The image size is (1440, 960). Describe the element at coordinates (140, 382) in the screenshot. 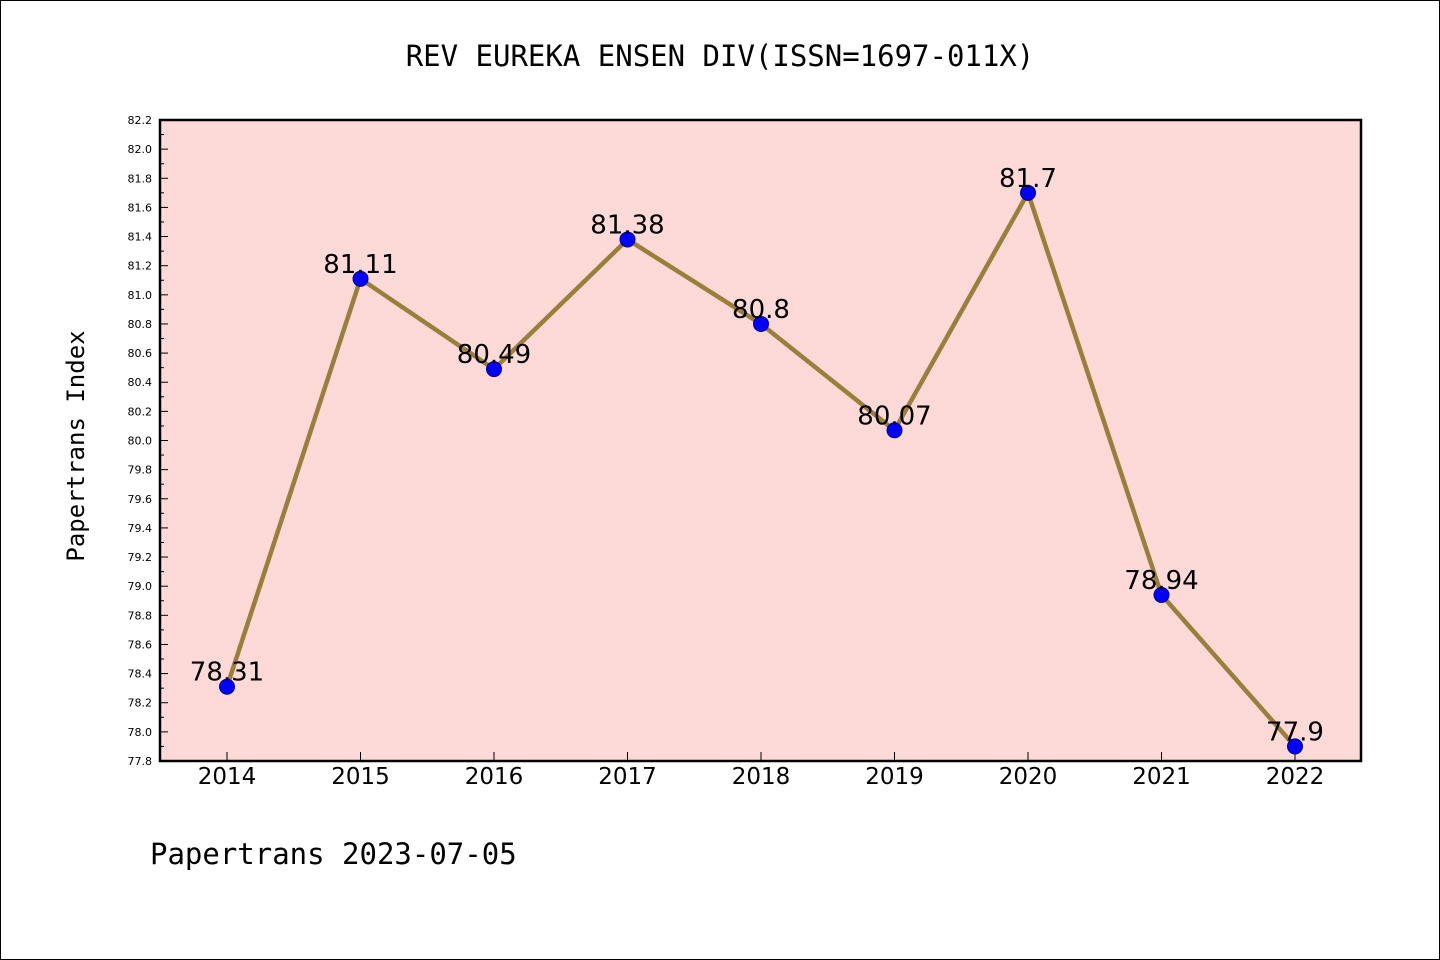

I see `y-tick-label: 80.4` at that location.